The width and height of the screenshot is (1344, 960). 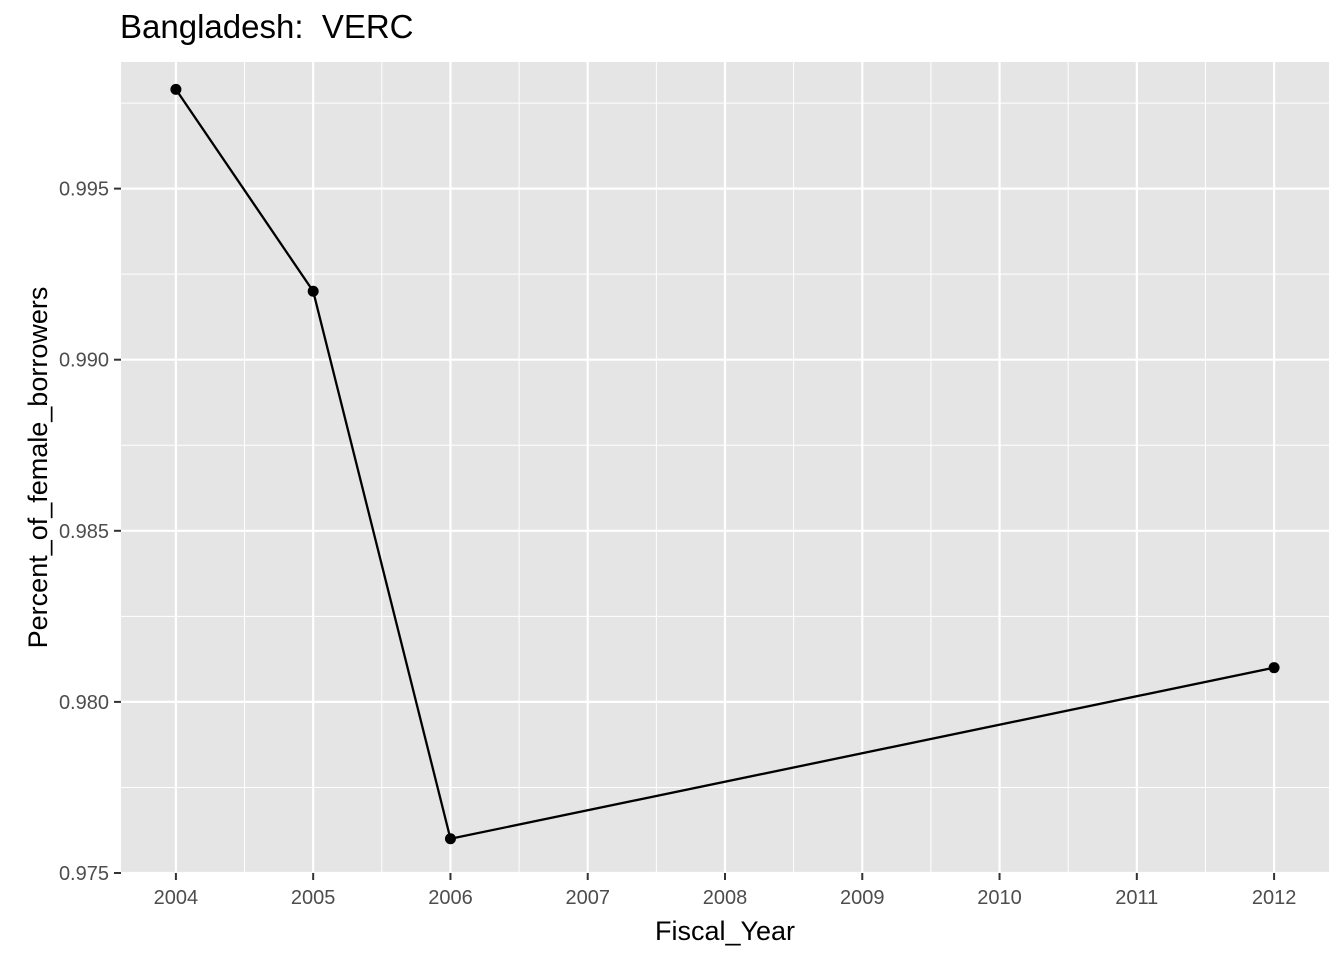 I want to click on y-tick-label: 0.980, so click(x=84, y=703).